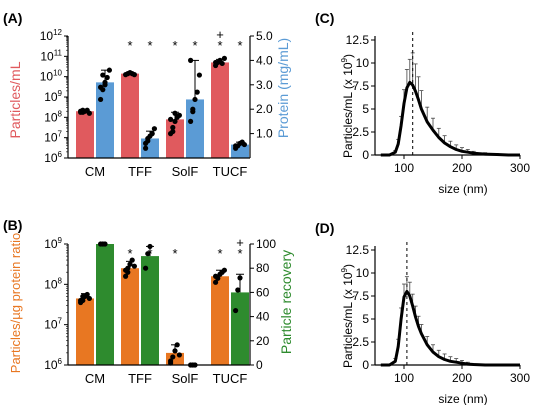 This screenshot has width=550, height=405. Describe the element at coordinates (266, 244) in the screenshot. I see `right-tick-label: 100` at that location.